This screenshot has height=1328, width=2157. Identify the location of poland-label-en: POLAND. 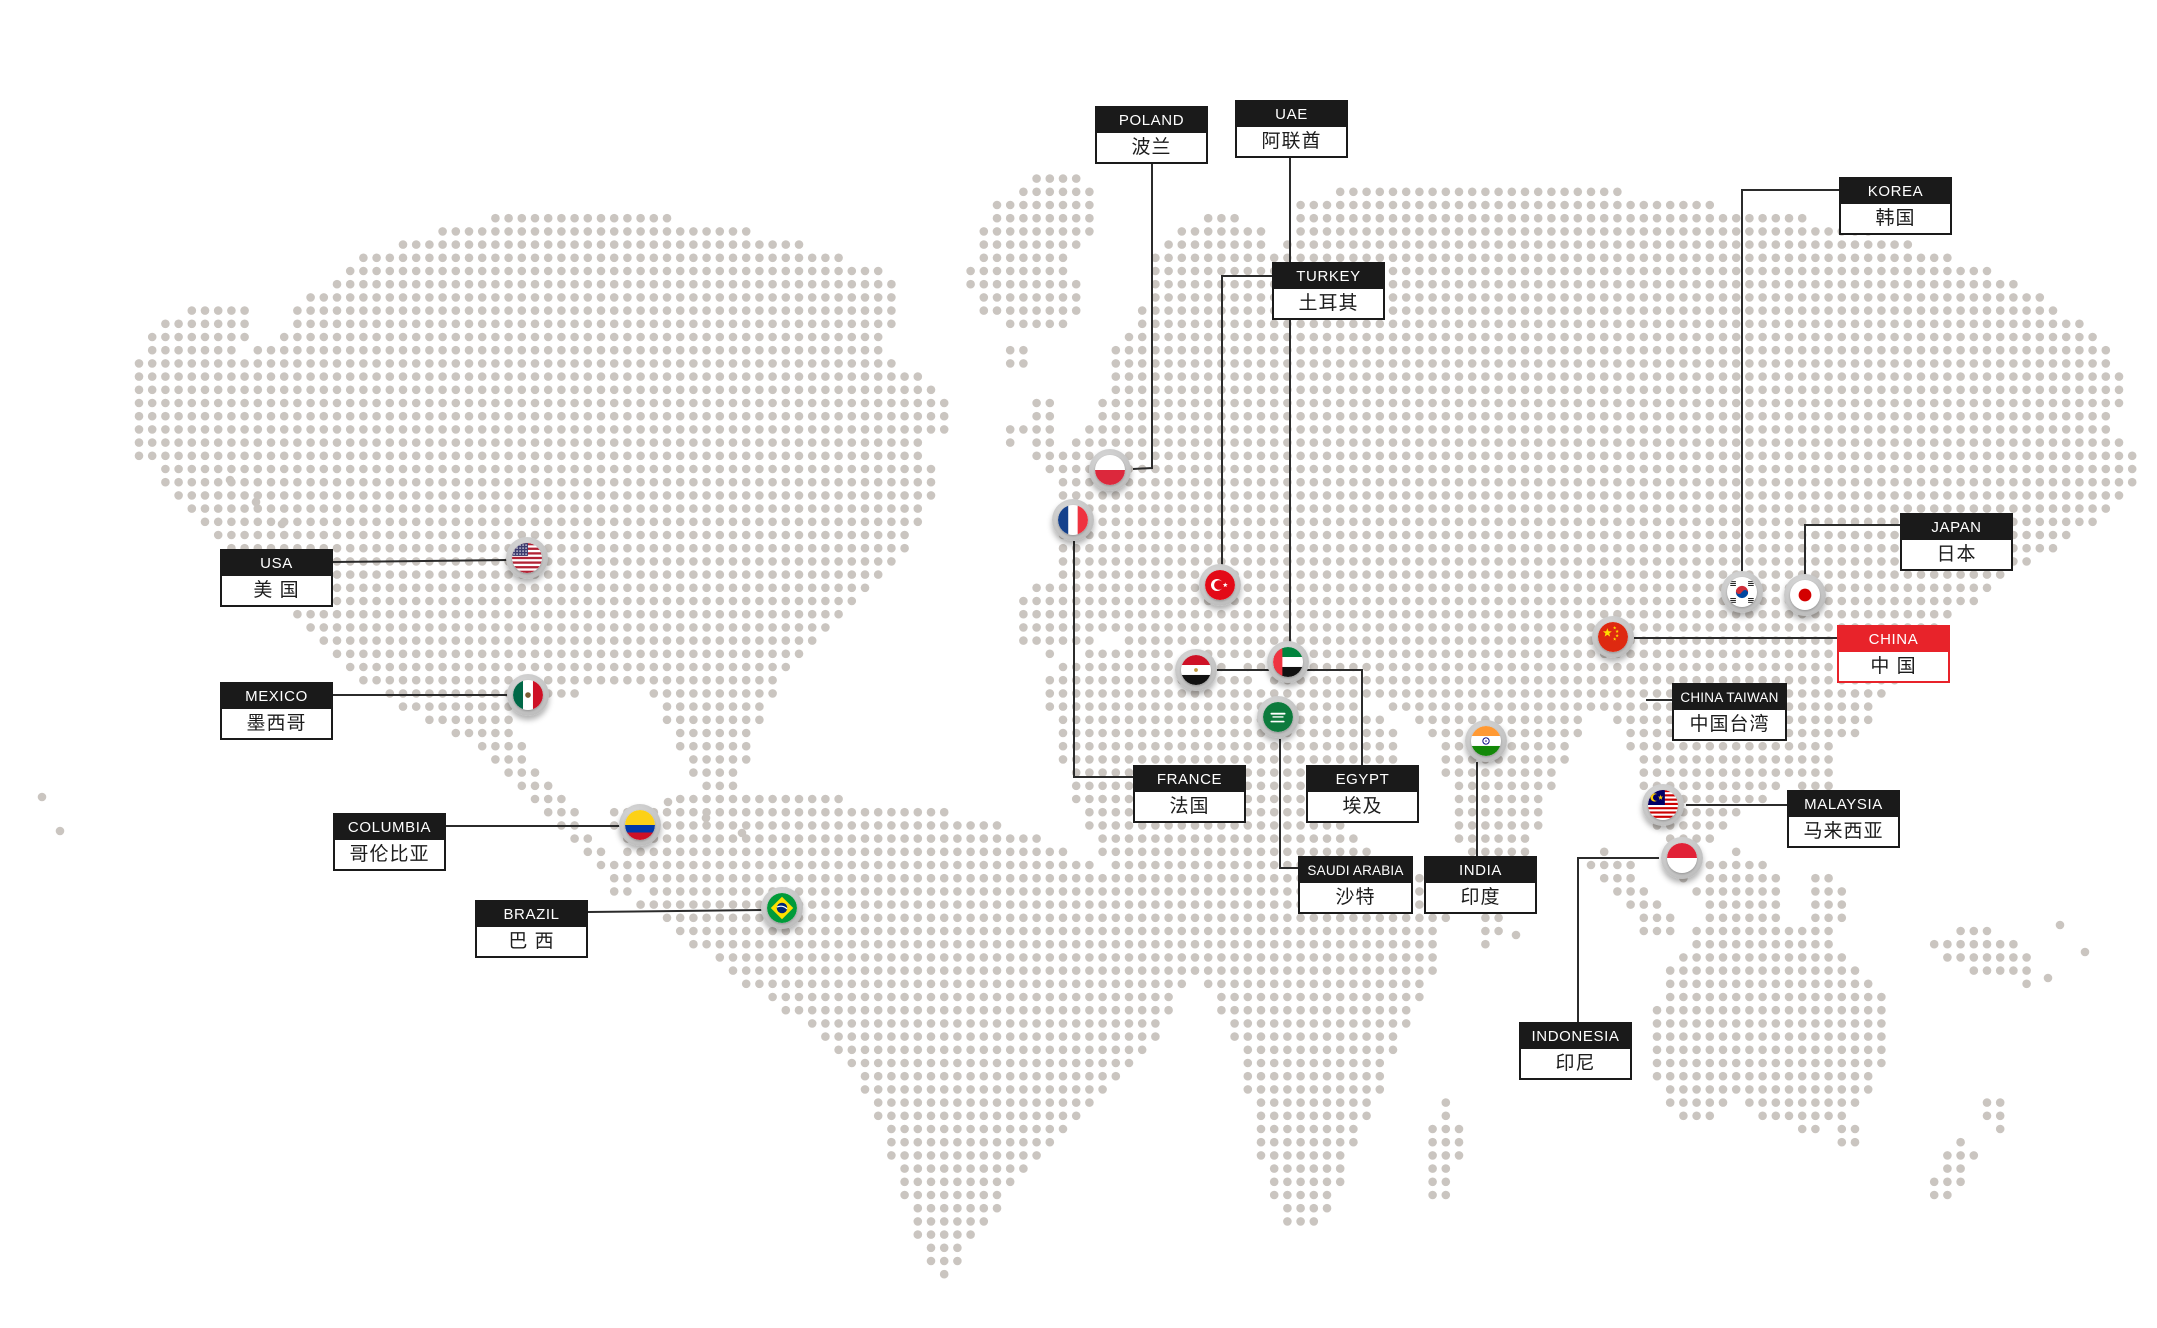
(1151, 120).